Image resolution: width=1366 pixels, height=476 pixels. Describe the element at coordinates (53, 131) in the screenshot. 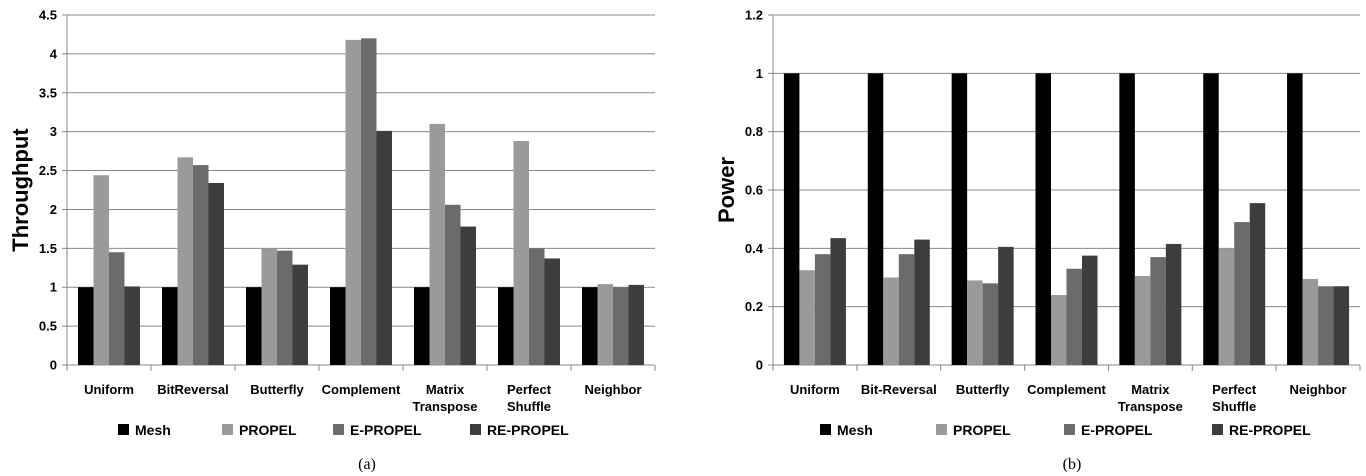

I see `y-tick-label: 3` at that location.